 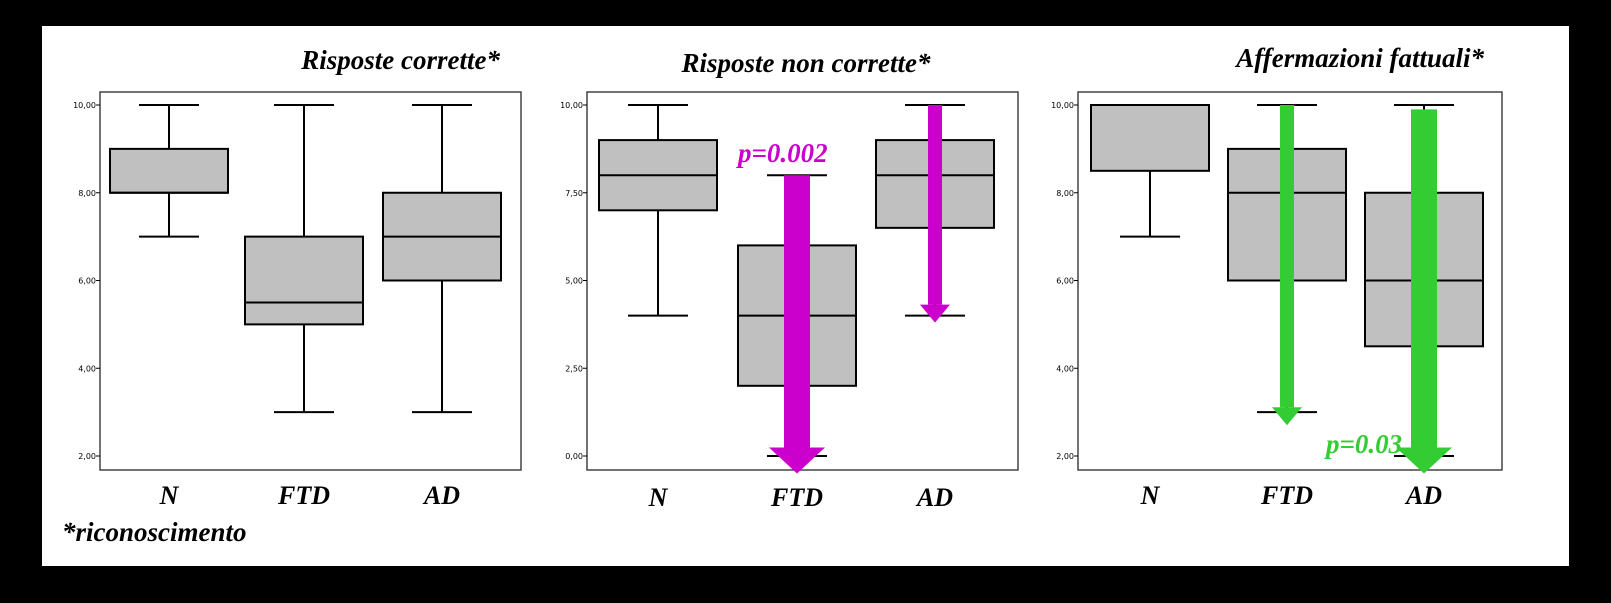 What do you see at coordinates (154, 532) in the screenshot?
I see `footnote: *riconoscimento` at bounding box center [154, 532].